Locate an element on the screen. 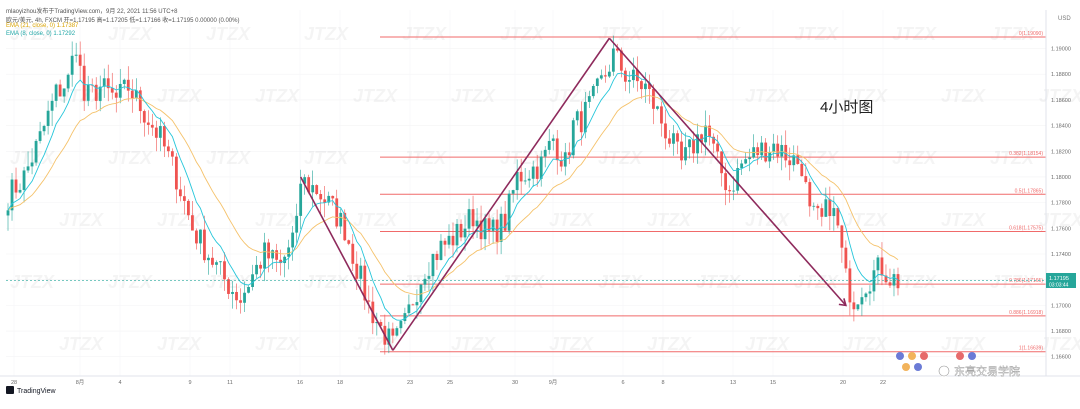 The width and height of the screenshot is (1080, 409). tradingview-logo-text: TradingView is located at coordinates (36, 391).